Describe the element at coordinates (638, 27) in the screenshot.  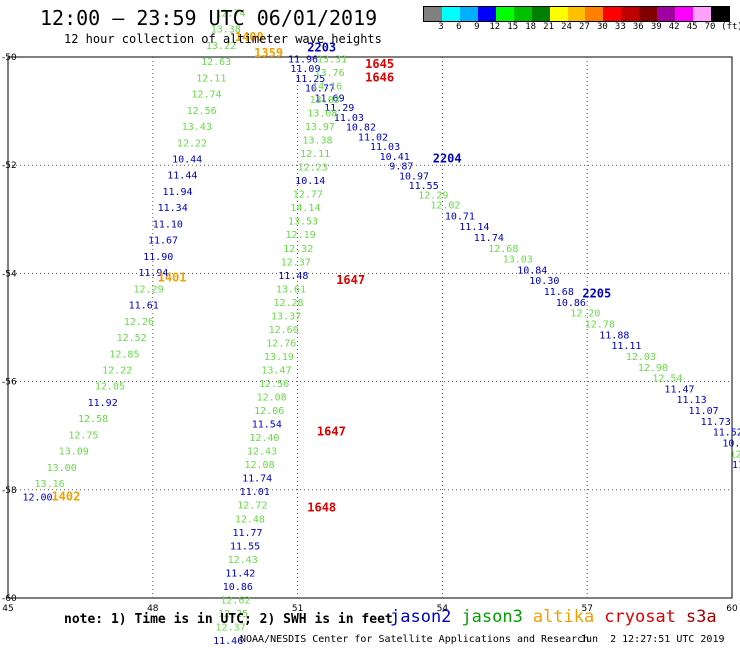
I see `legend-label: 36` at that location.